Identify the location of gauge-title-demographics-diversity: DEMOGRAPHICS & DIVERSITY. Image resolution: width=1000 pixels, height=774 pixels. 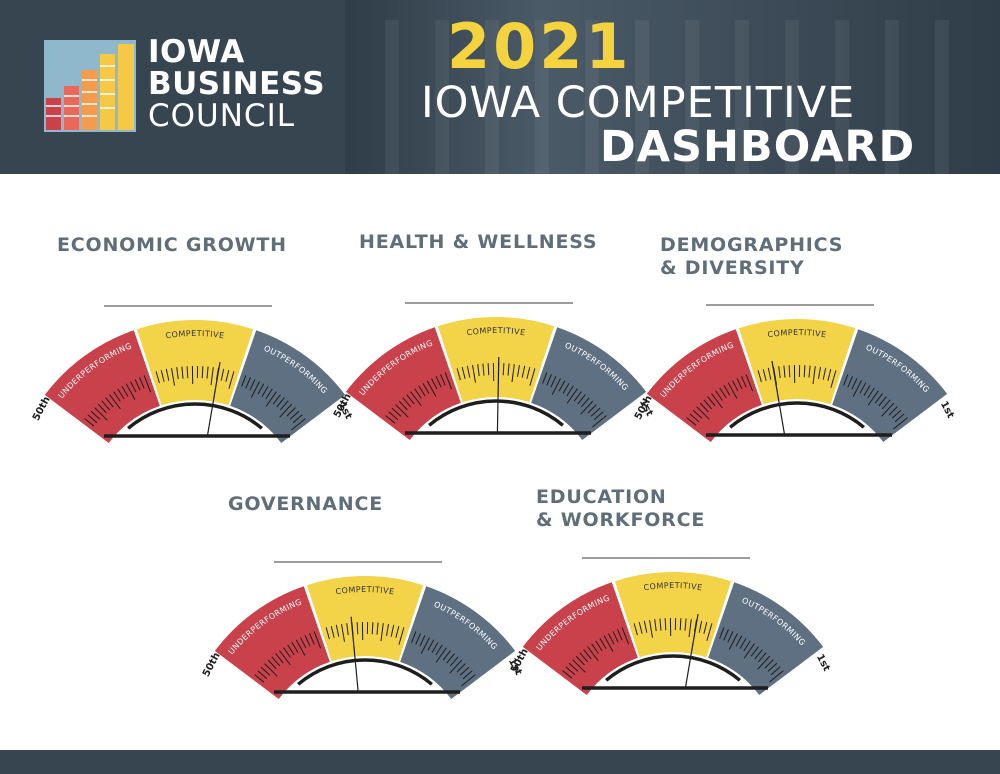
(751, 257).